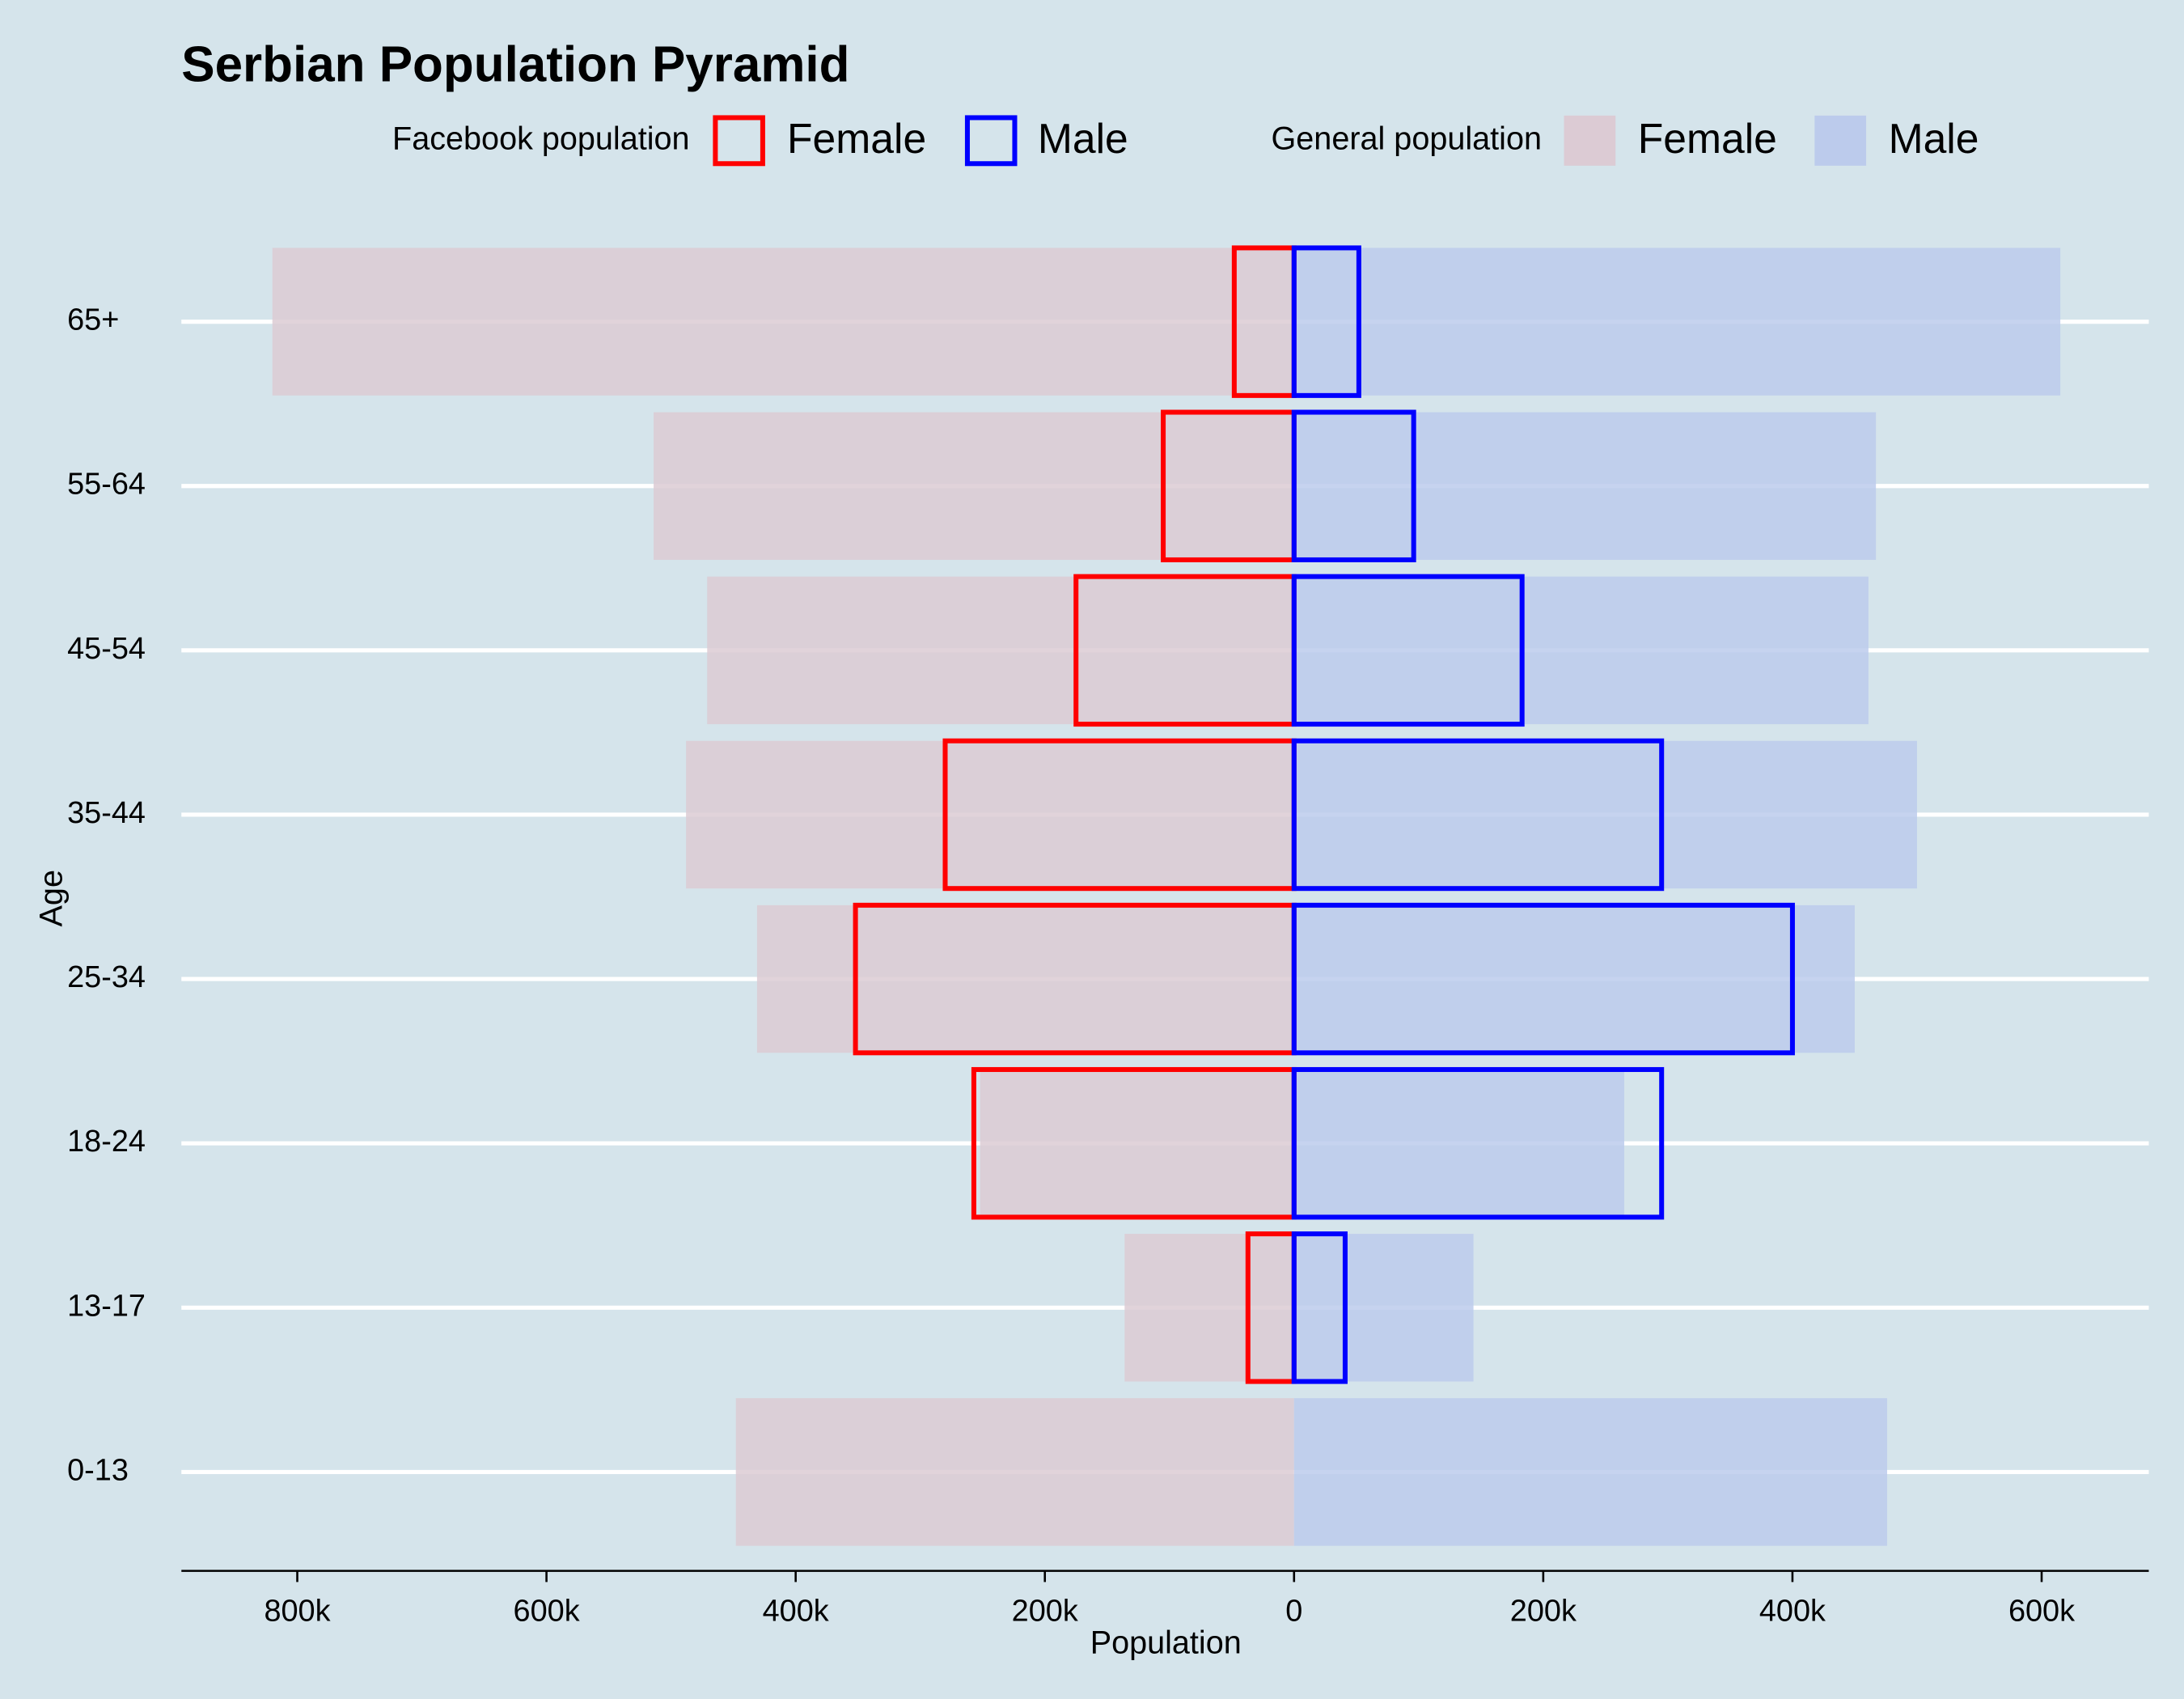 Image resolution: width=2184 pixels, height=1699 pixels. What do you see at coordinates (93, 320) in the screenshot?
I see `y-tick-label: 65+` at bounding box center [93, 320].